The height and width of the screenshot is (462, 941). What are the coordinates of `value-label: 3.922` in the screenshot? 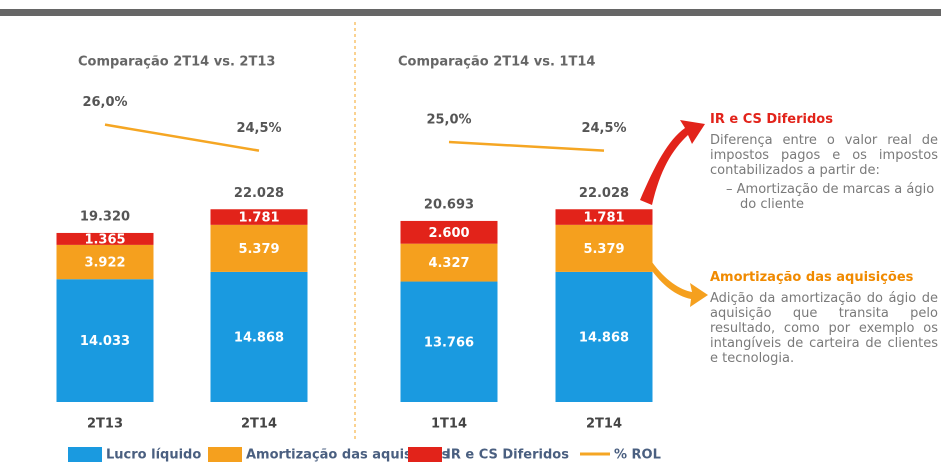 It's located at (104, 263).